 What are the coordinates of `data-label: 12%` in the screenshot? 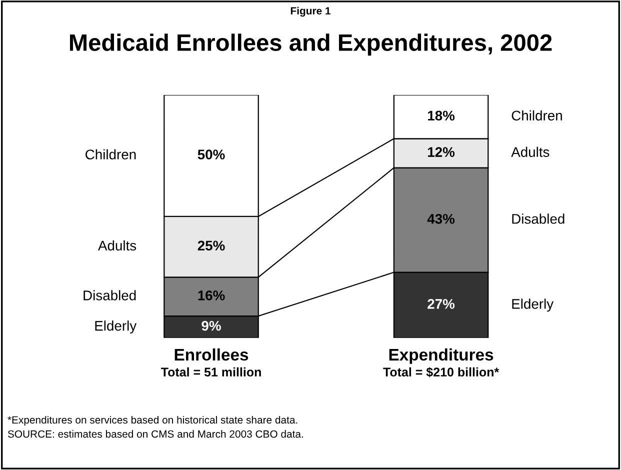 It's located at (441, 152).